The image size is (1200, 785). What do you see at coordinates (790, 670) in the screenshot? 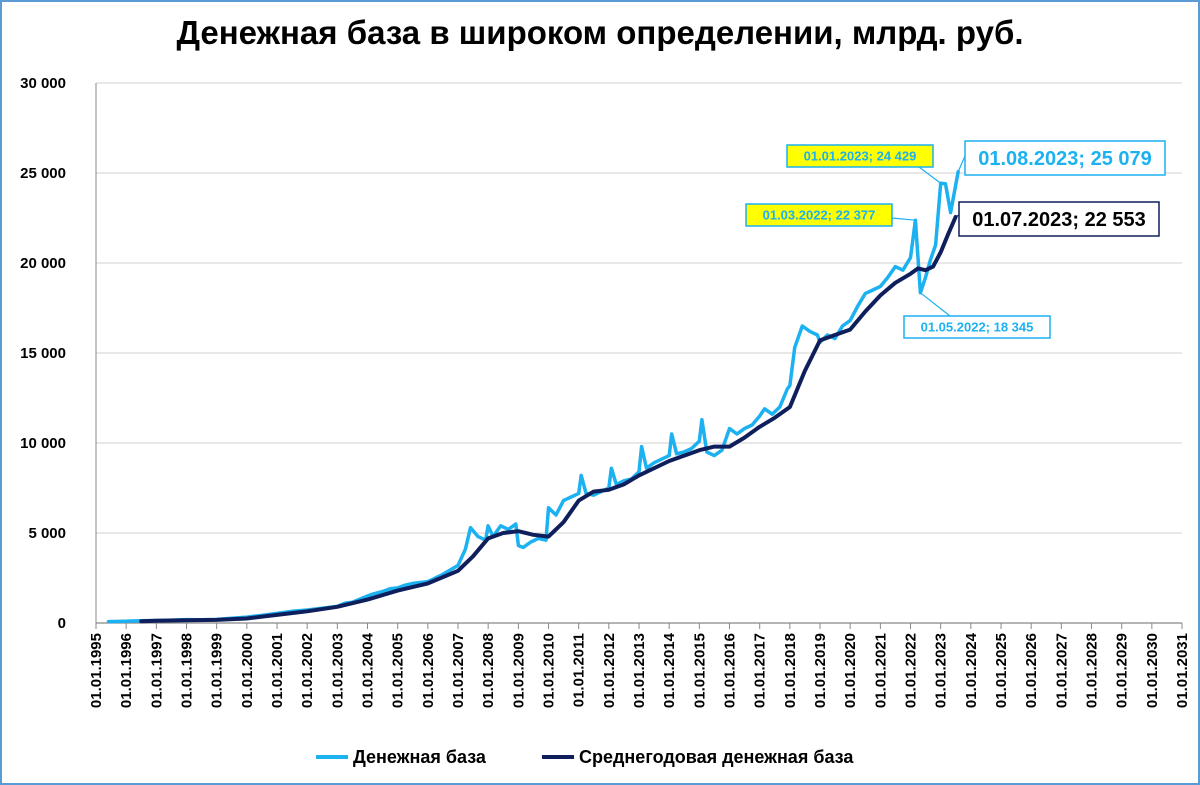
I see `x-tick-label: 01.01.2018` at bounding box center [790, 670].